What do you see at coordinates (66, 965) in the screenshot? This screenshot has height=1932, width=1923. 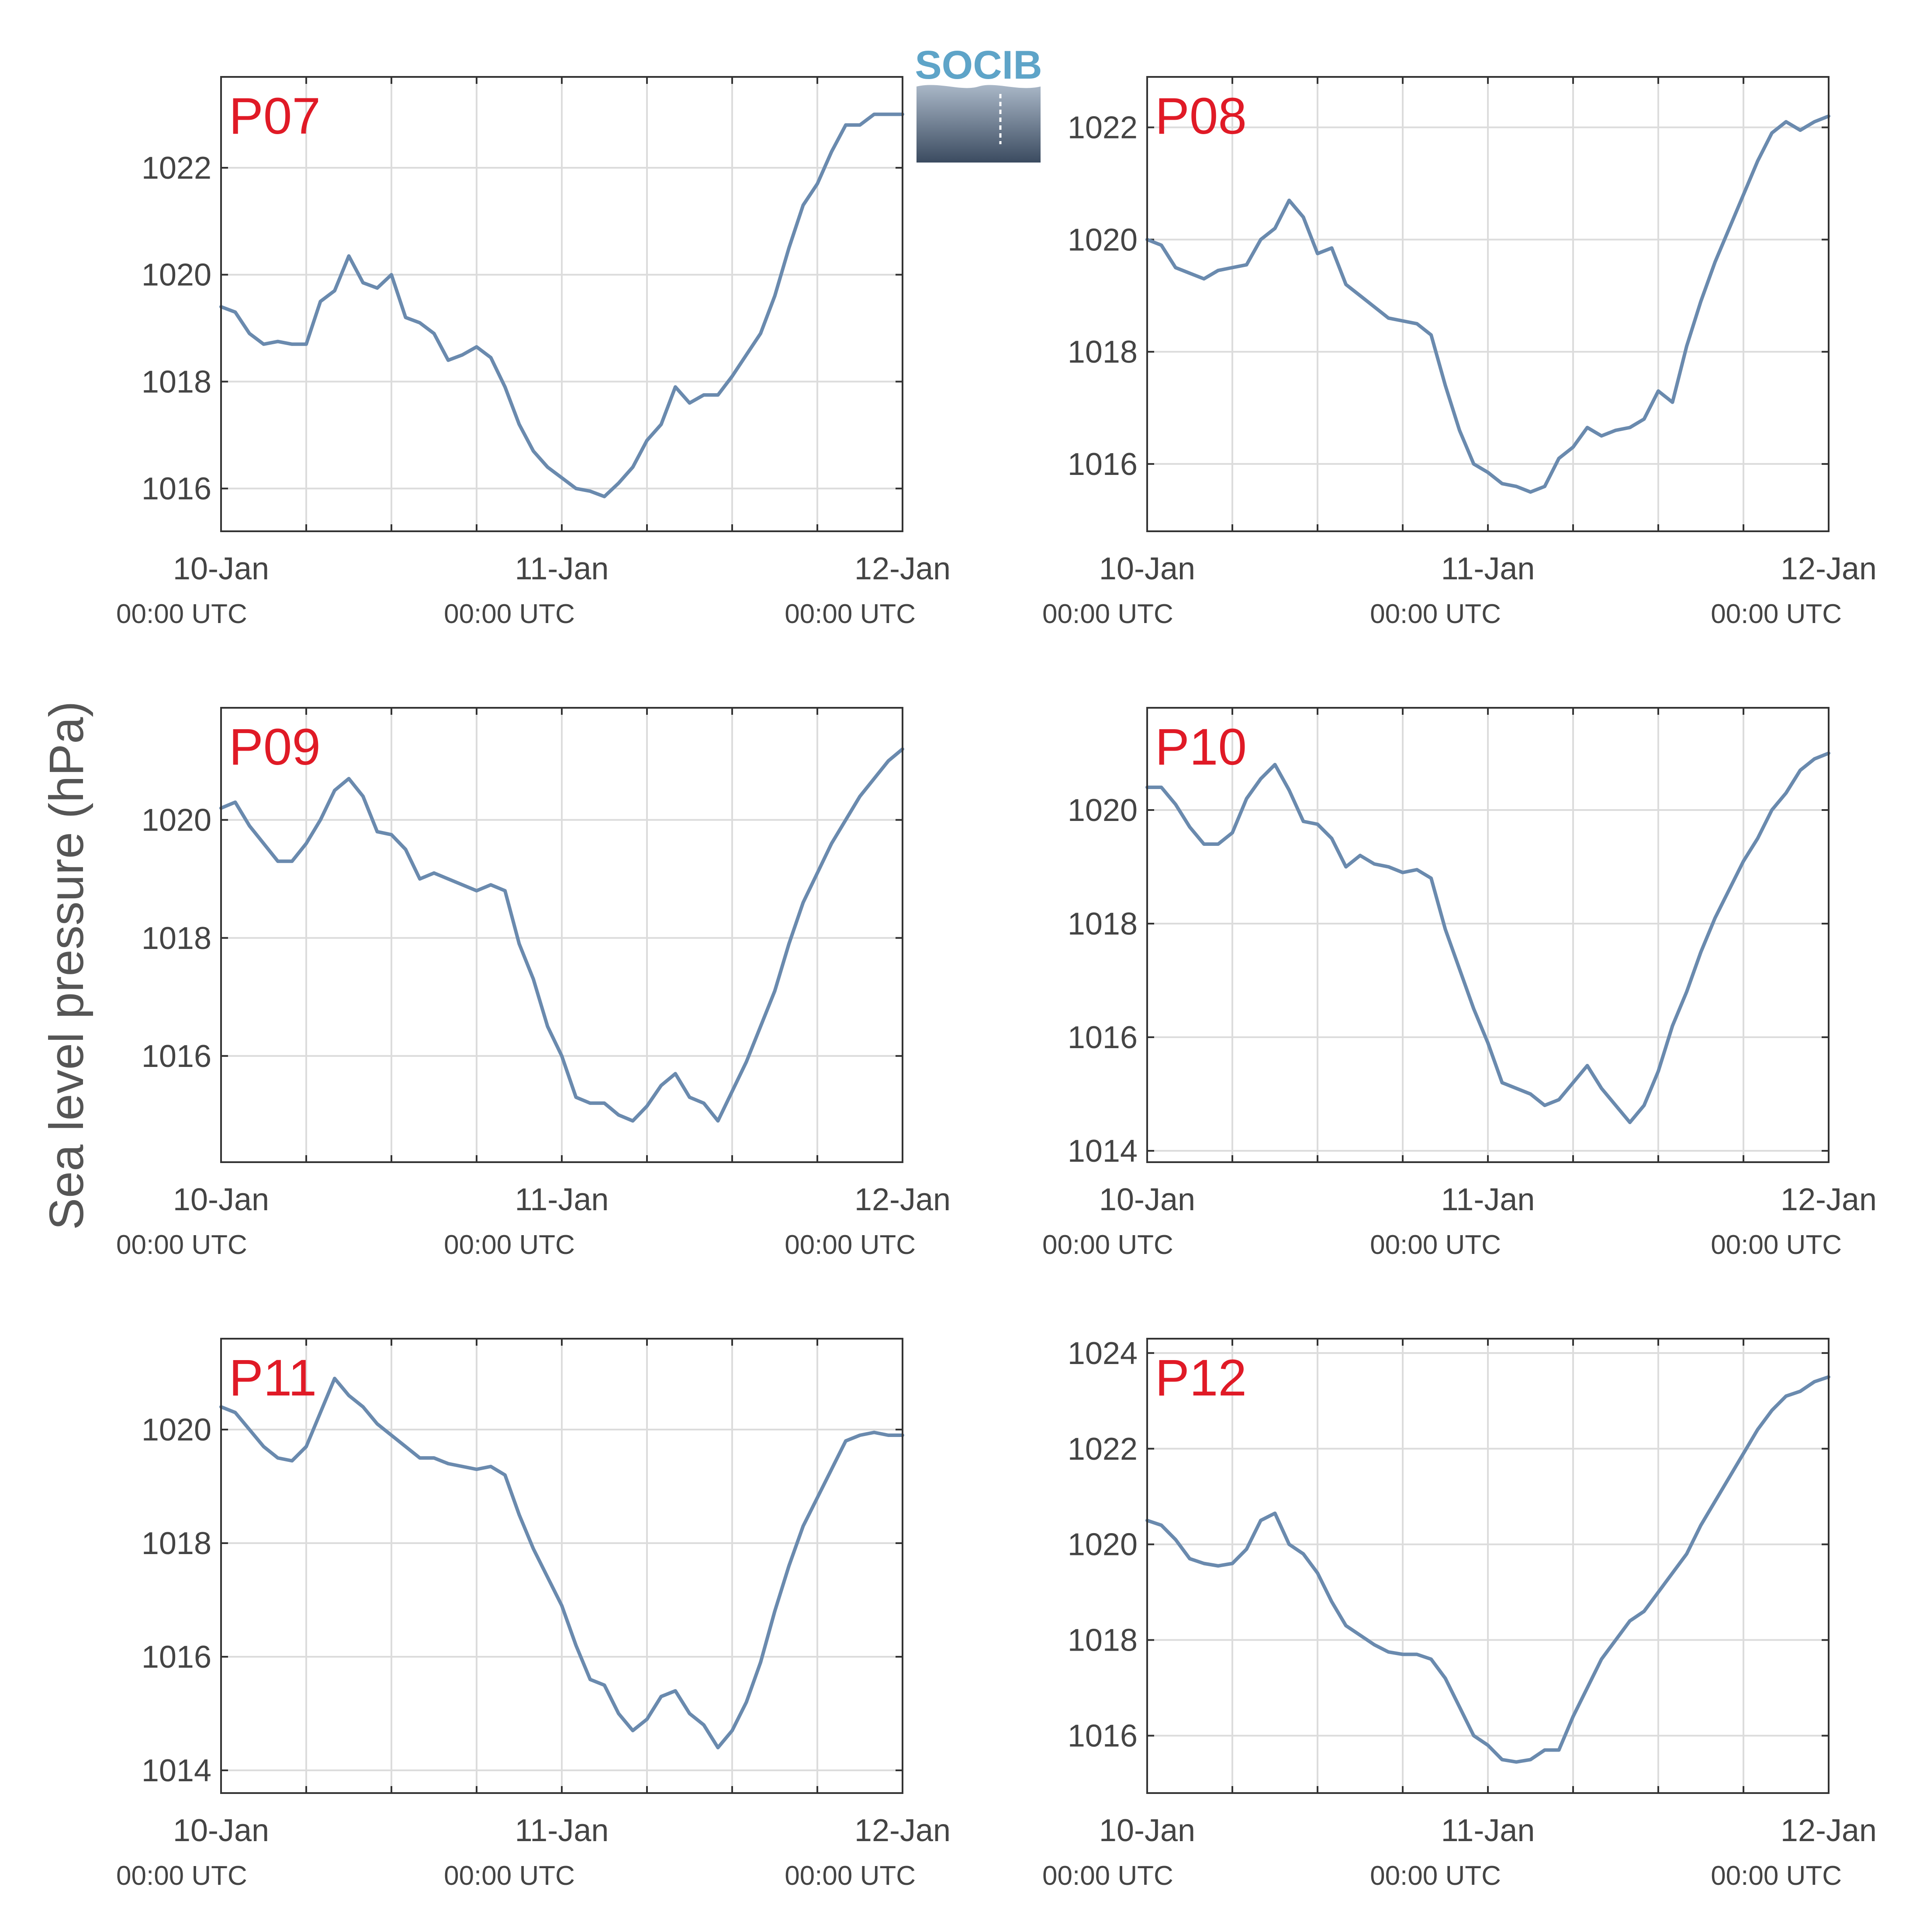 I see `y-axis-label: Sea level pressure (hPa)` at bounding box center [66, 965].